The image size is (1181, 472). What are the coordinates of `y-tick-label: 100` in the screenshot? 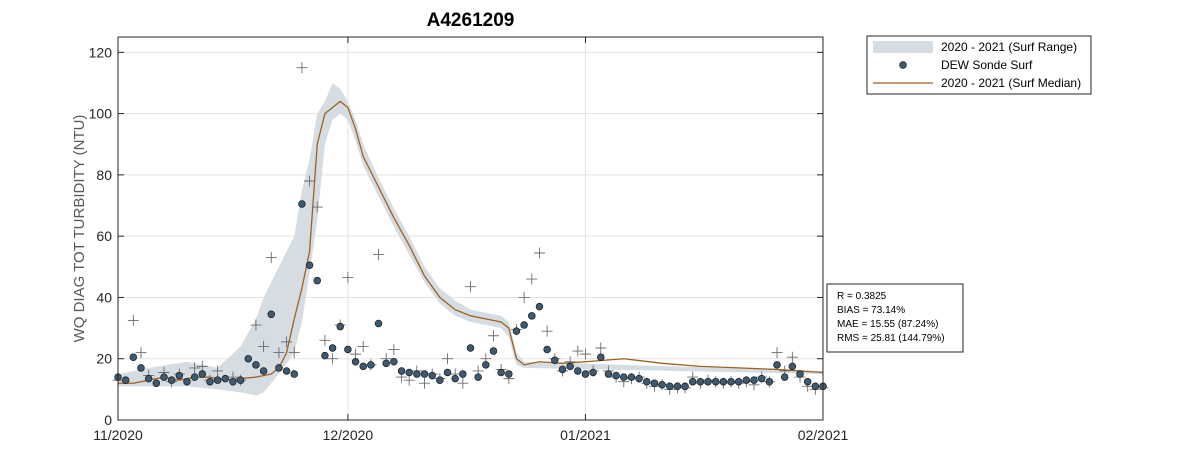 It's located at (101, 114).